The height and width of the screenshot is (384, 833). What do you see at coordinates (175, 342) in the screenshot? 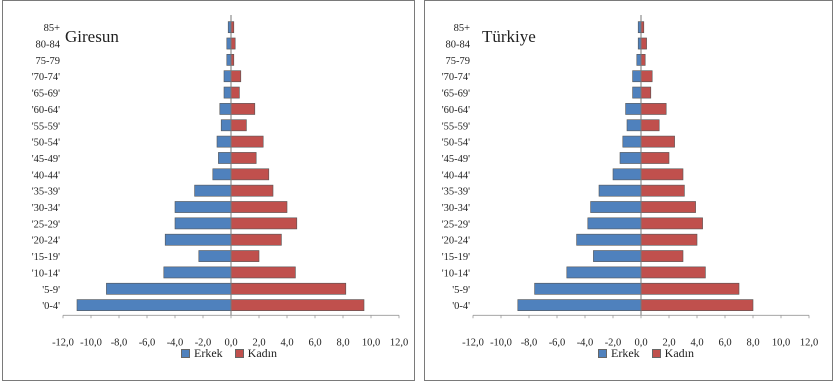
I see `x-tick-label: -4,0` at bounding box center [175, 342].